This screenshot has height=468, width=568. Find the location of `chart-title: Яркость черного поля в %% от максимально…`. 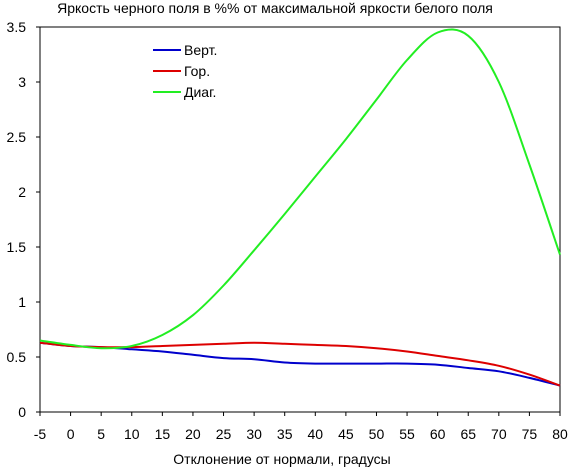

chart-title: Яркость черного поля в %% от максимально… is located at coordinates (275, 8).